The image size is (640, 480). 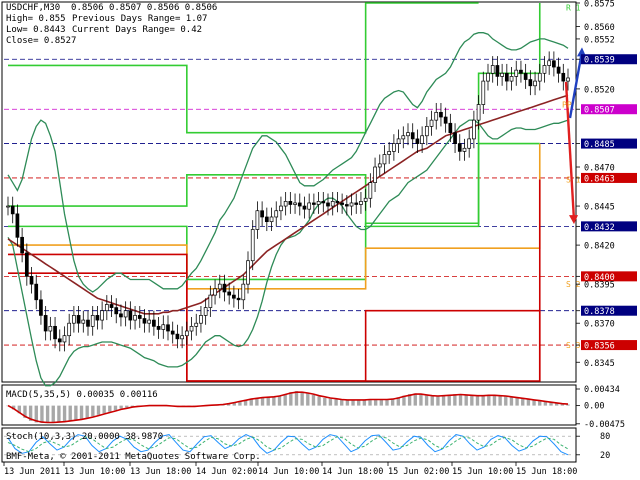 I want to click on price-level-badge, so click(x=609, y=109).